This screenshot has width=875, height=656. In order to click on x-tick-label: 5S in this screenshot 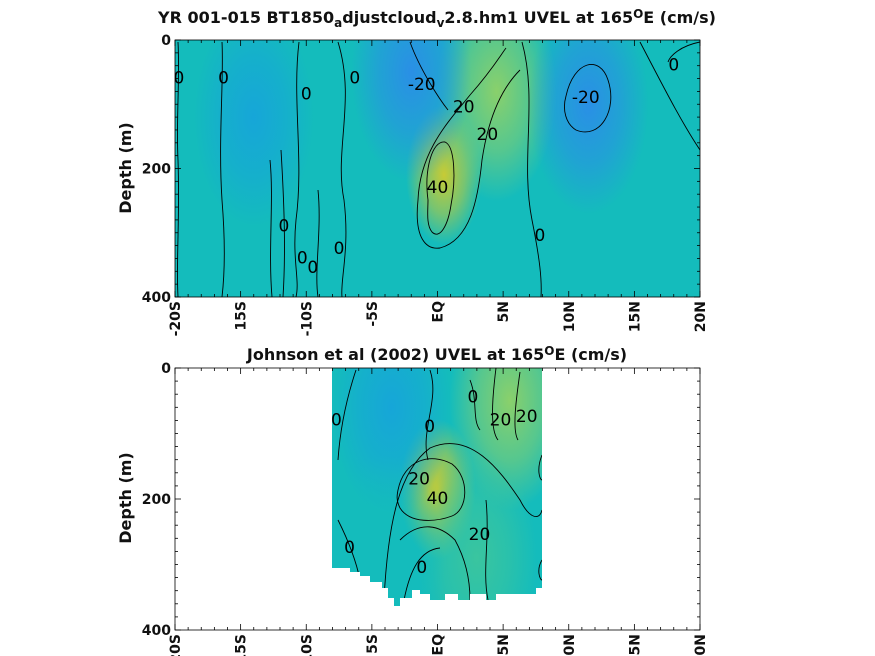, I will do `click(373, 644)`.